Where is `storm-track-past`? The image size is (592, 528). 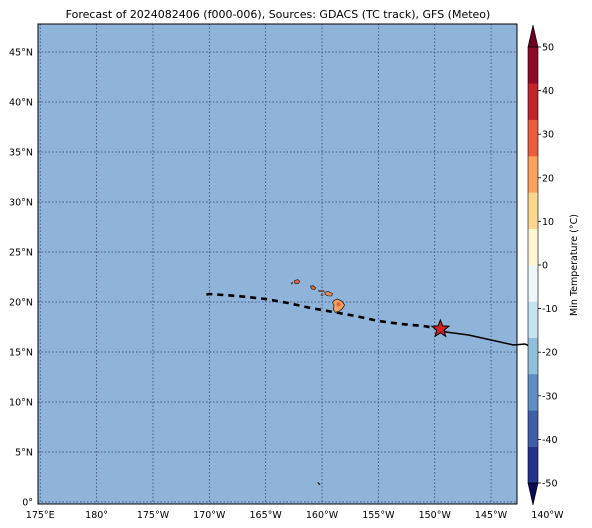 storm-track-past is located at coordinates (489, 339).